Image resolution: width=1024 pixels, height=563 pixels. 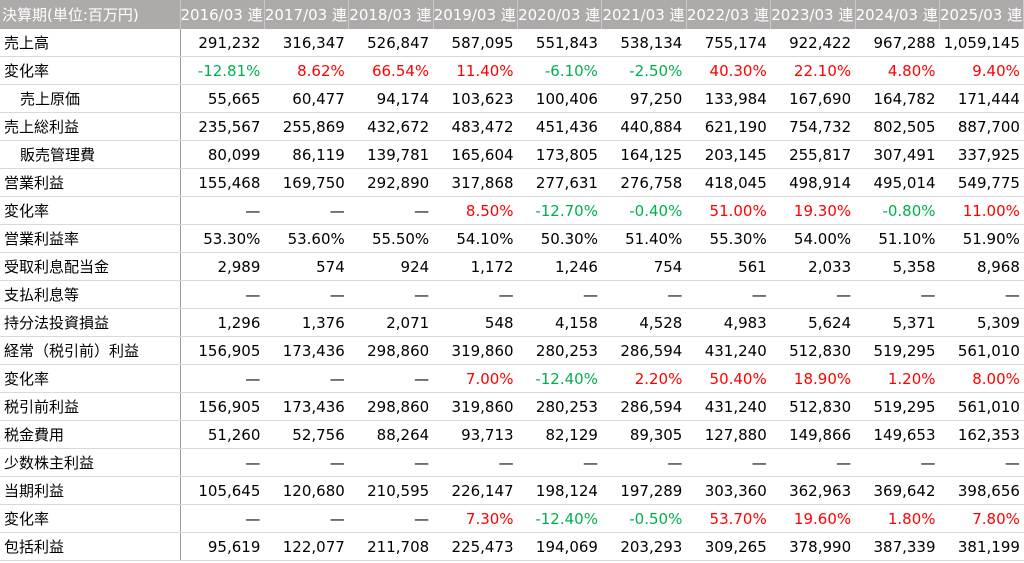 What do you see at coordinates (559, 154) in the screenshot?
I see `value-cell: 173,805` at bounding box center [559, 154].